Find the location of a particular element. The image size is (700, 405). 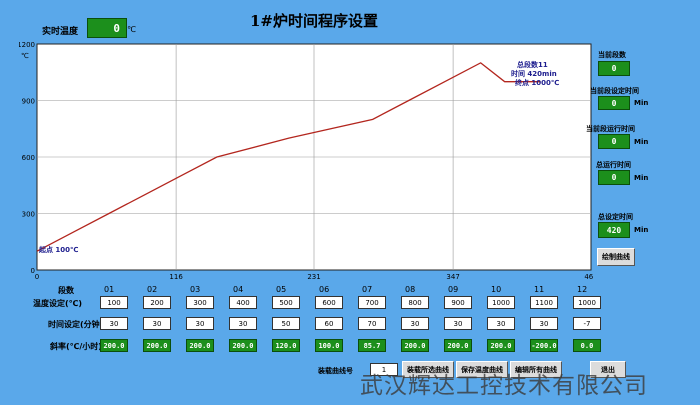

segment-number: 07 is located at coordinates (367, 289).